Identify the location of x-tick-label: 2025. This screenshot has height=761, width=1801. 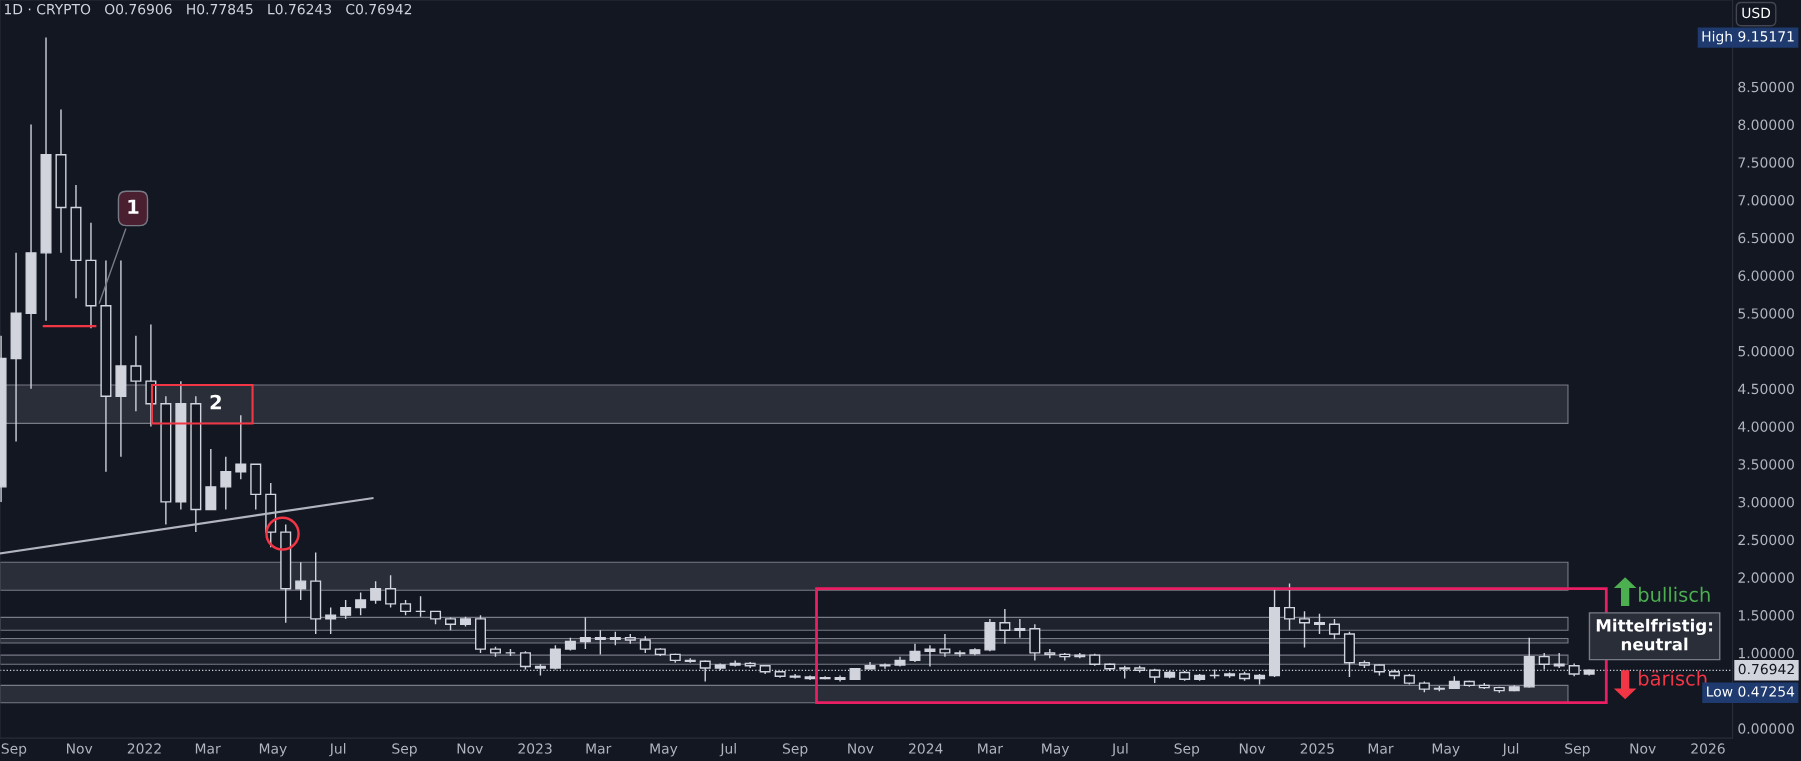
(1317, 748).